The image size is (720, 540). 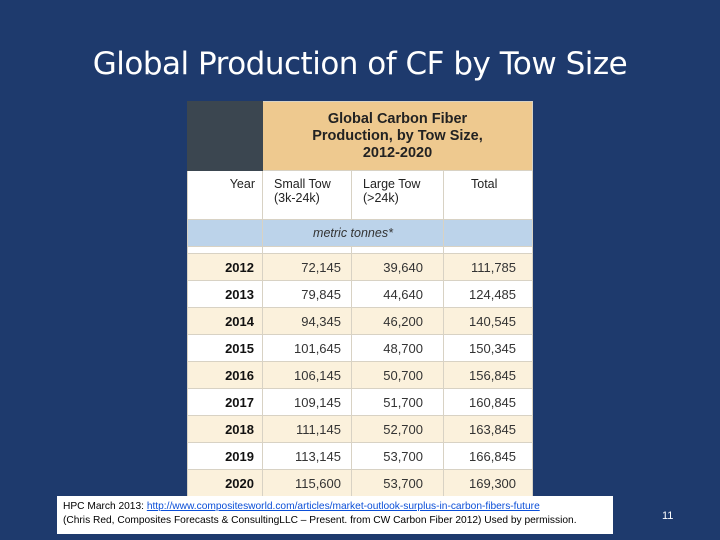 What do you see at coordinates (668, 516) in the screenshot?
I see `page-number: 11` at bounding box center [668, 516].